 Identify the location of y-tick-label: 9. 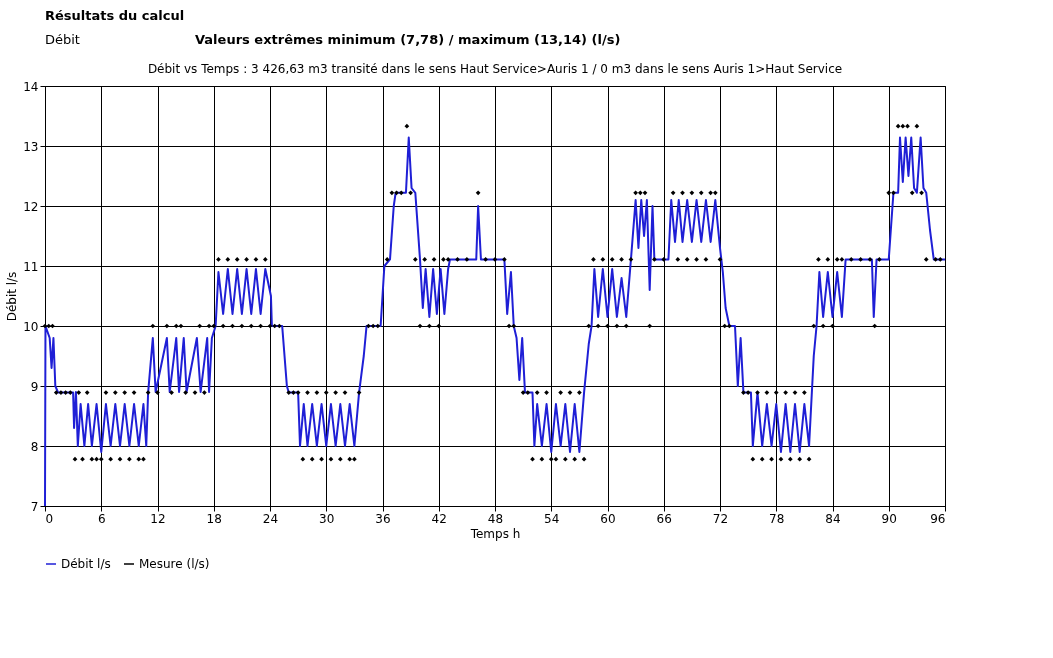
(34, 386).